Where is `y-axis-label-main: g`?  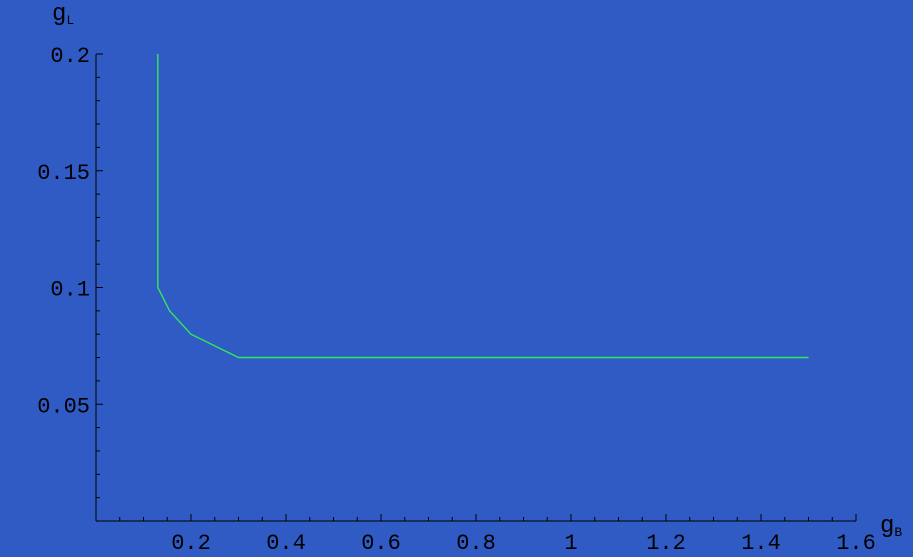
y-axis-label-main: g is located at coordinates (59, 14).